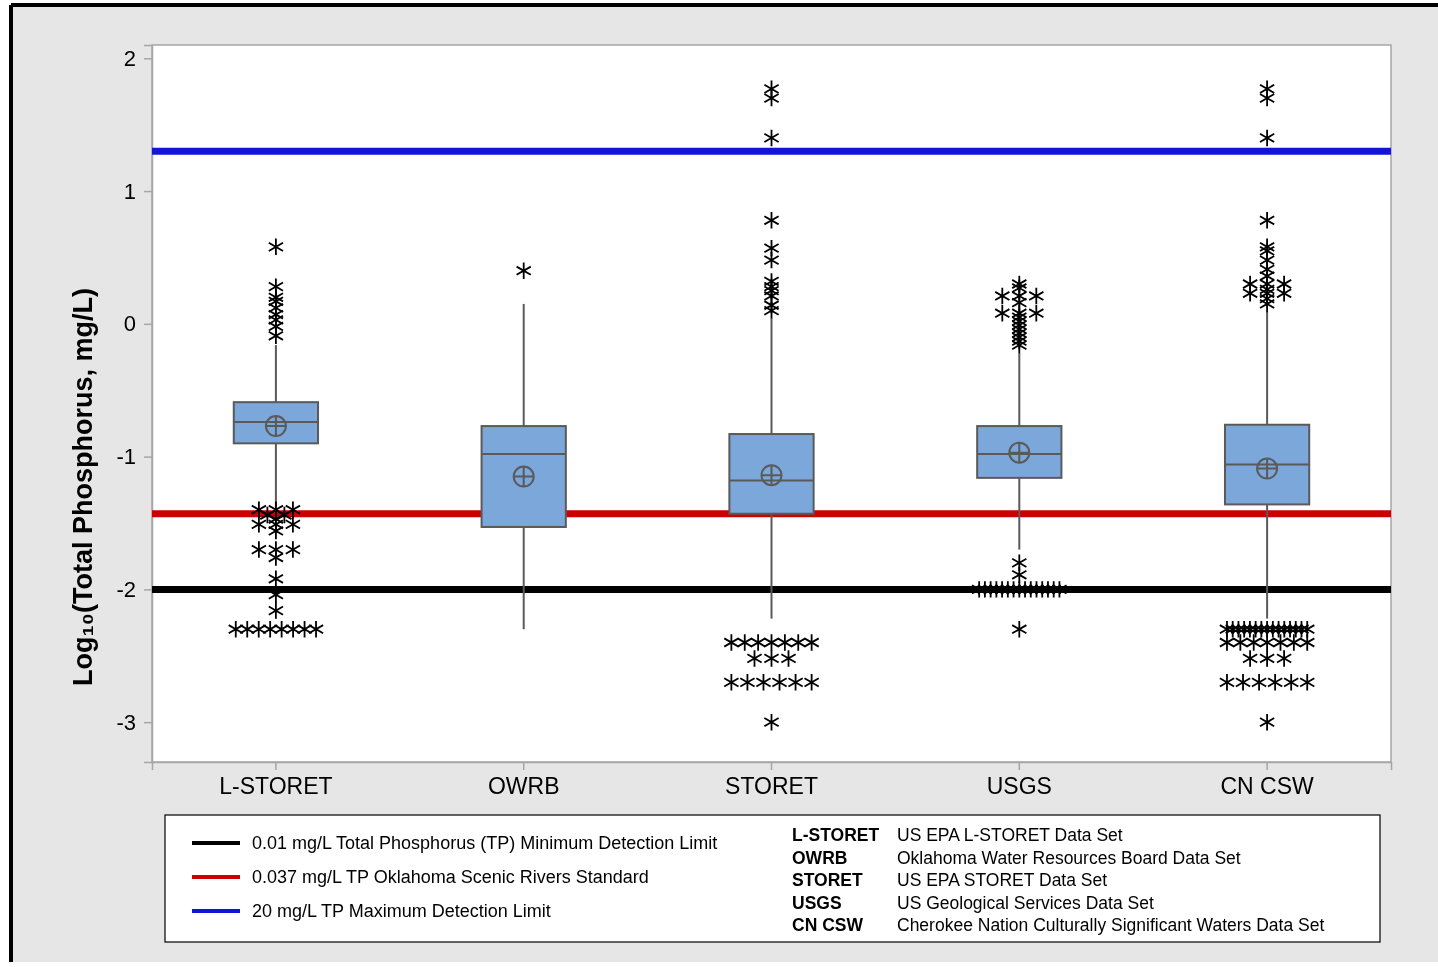 This screenshot has height=967, width=1438. I want to click on y-tick-label: 0, so click(129, 324).